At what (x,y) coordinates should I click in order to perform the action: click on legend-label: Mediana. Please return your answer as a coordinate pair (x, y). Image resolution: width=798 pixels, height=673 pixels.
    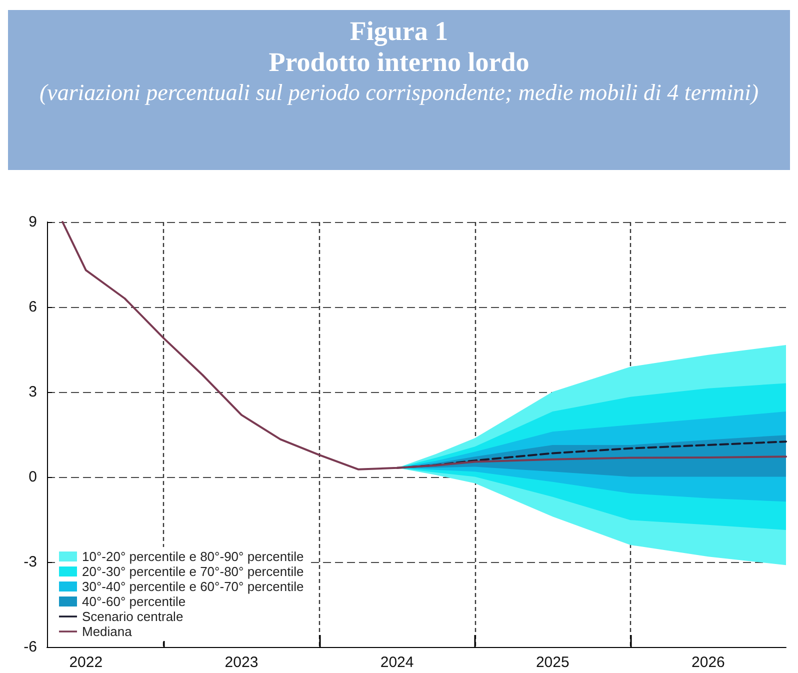
    Looking at the image, I should click on (107, 631).